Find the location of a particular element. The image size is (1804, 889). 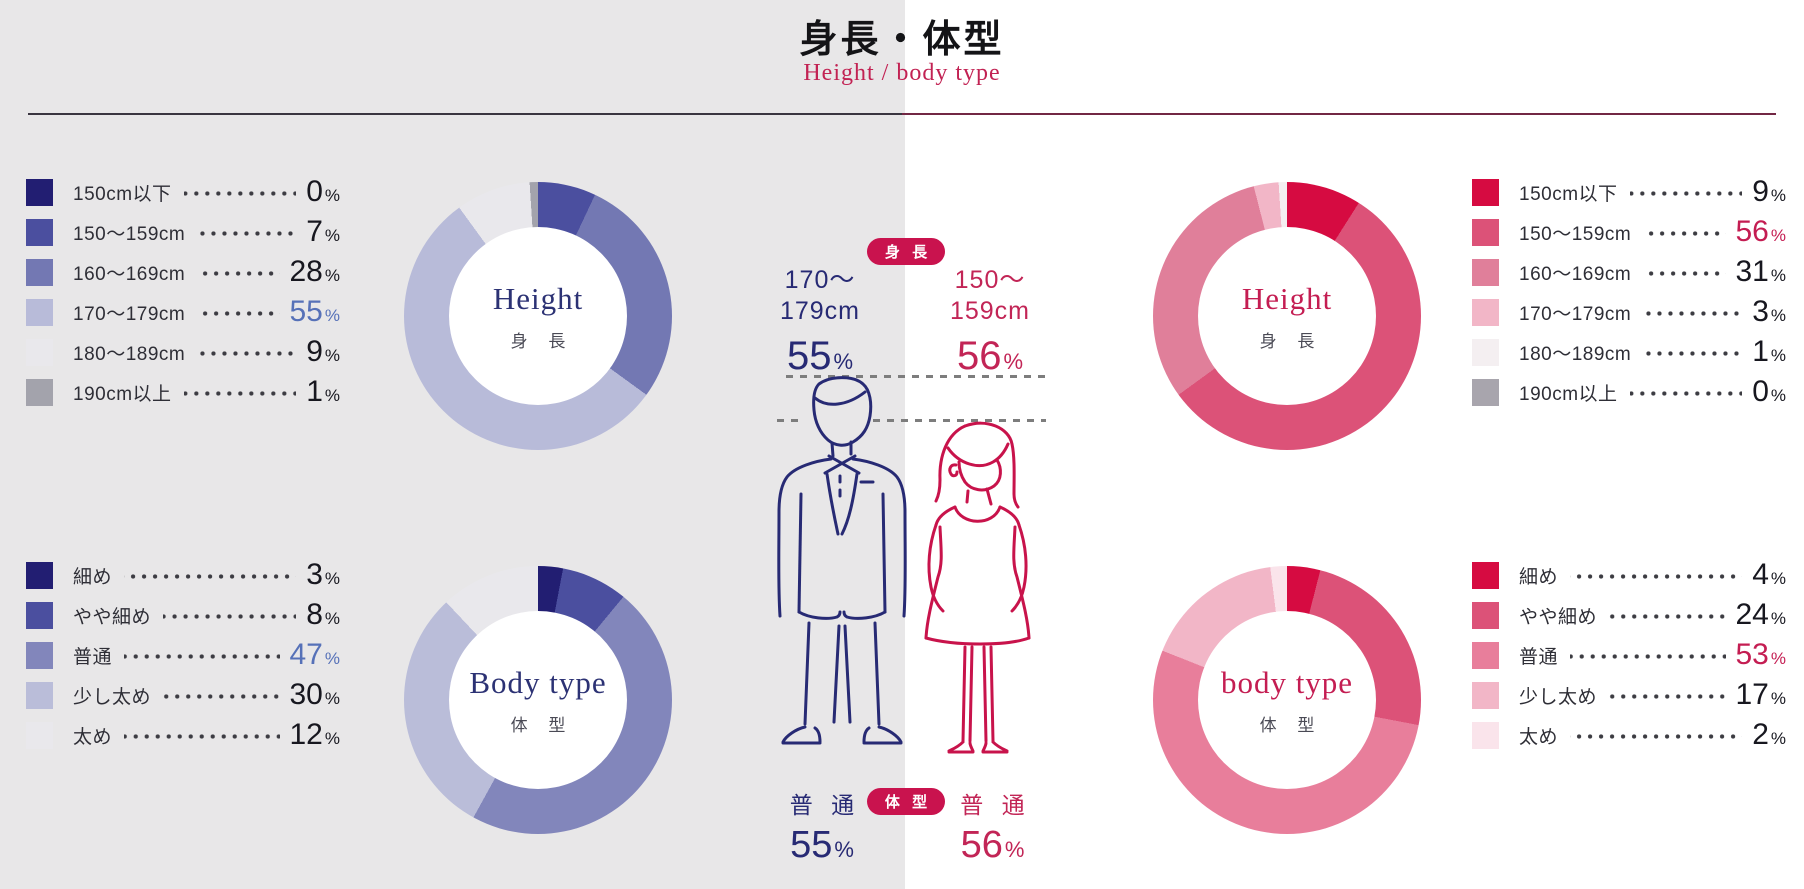

legend-row: 150〜159cm 56% is located at coordinates (1629, 232).